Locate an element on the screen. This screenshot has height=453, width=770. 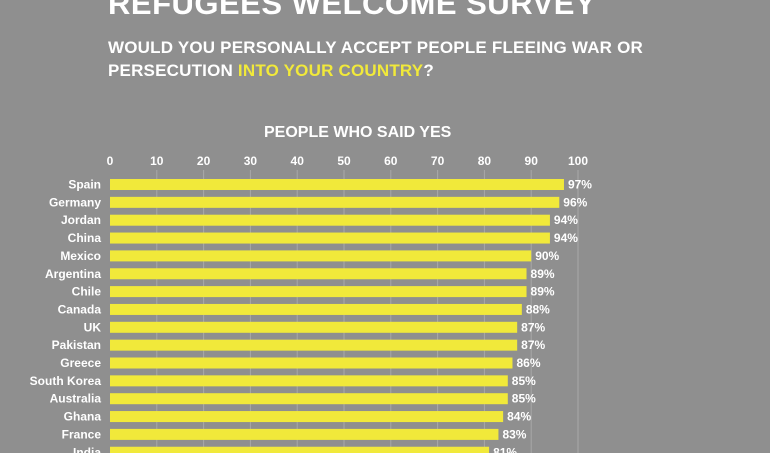
category-label: Chile is located at coordinates (87, 292).